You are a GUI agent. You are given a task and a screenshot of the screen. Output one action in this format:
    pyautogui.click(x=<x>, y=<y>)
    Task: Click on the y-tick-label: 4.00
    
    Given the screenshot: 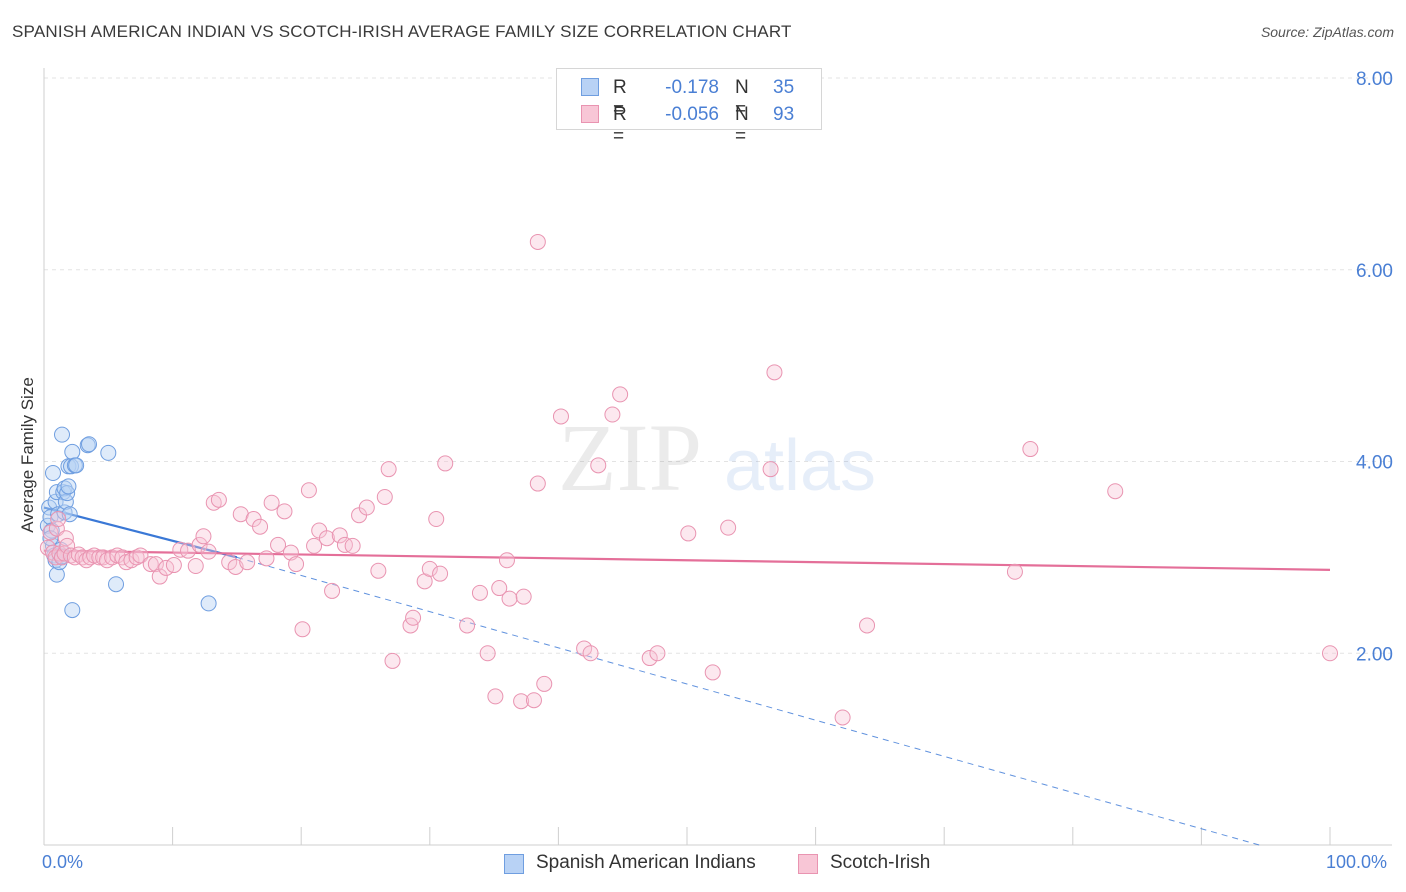 What is the action you would take?
    pyautogui.click(x=1374, y=463)
    